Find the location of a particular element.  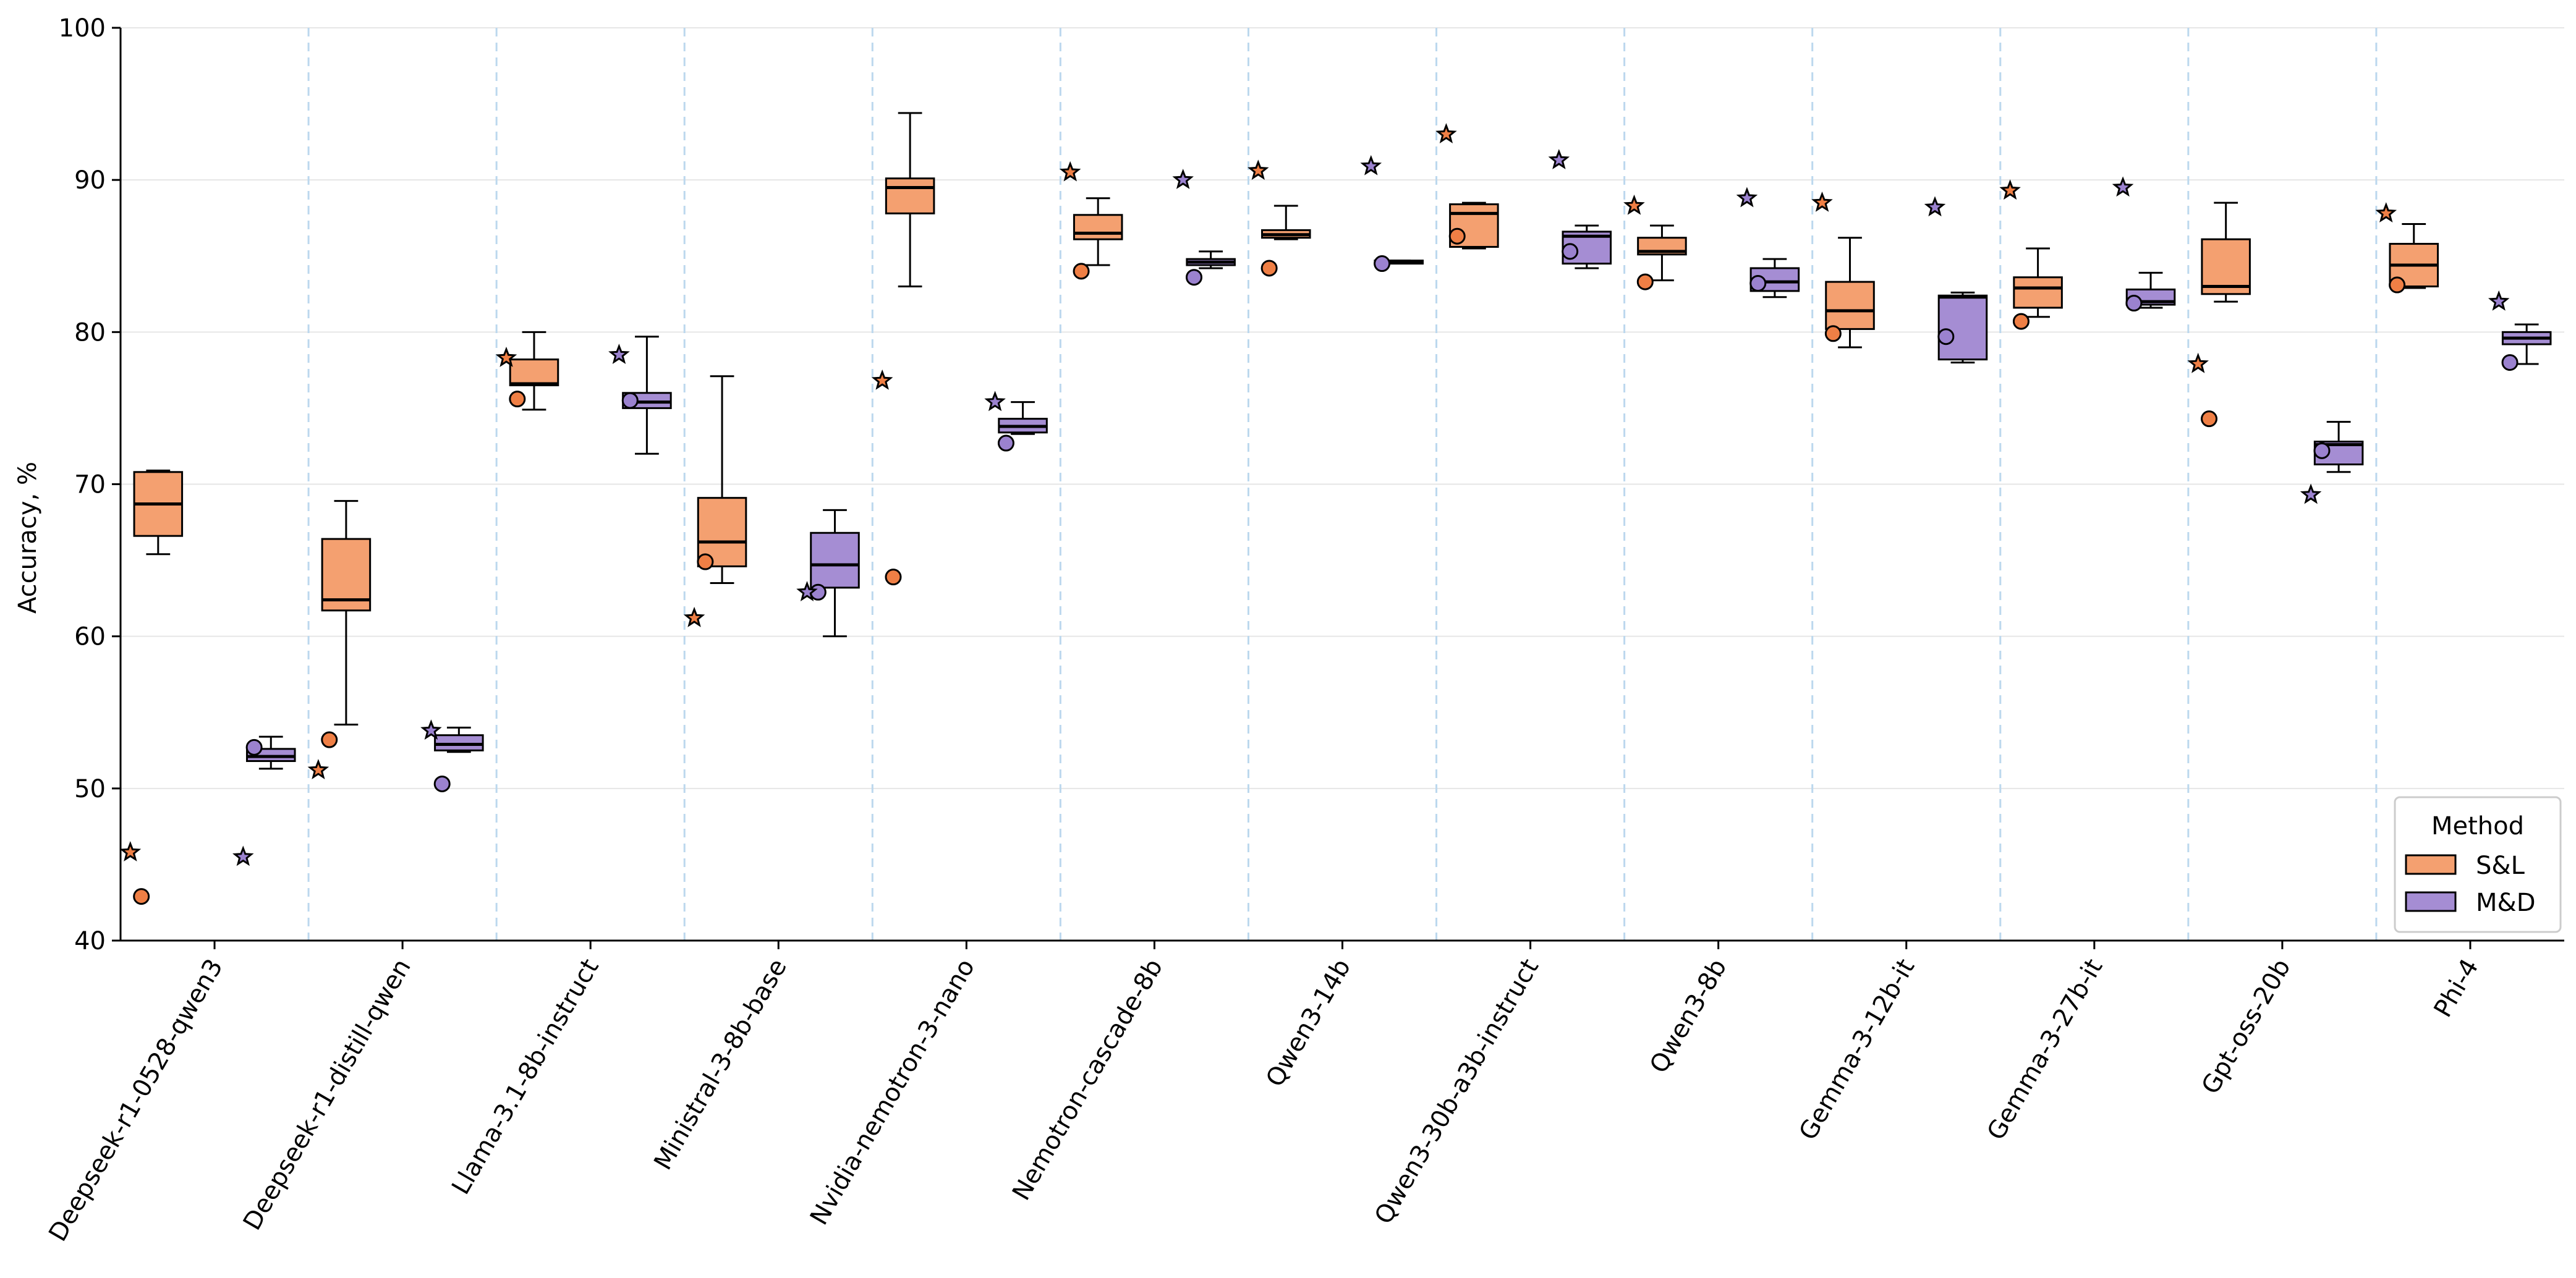

box-group-md-qwen3-30b-a3b-instruct is located at coordinates (1580, 209).